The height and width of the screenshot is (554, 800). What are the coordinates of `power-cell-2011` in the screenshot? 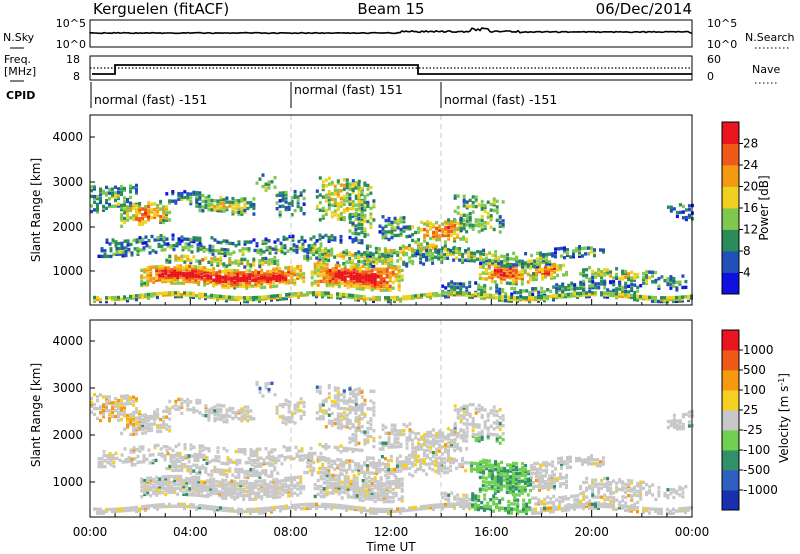 It's located at (476, 199).